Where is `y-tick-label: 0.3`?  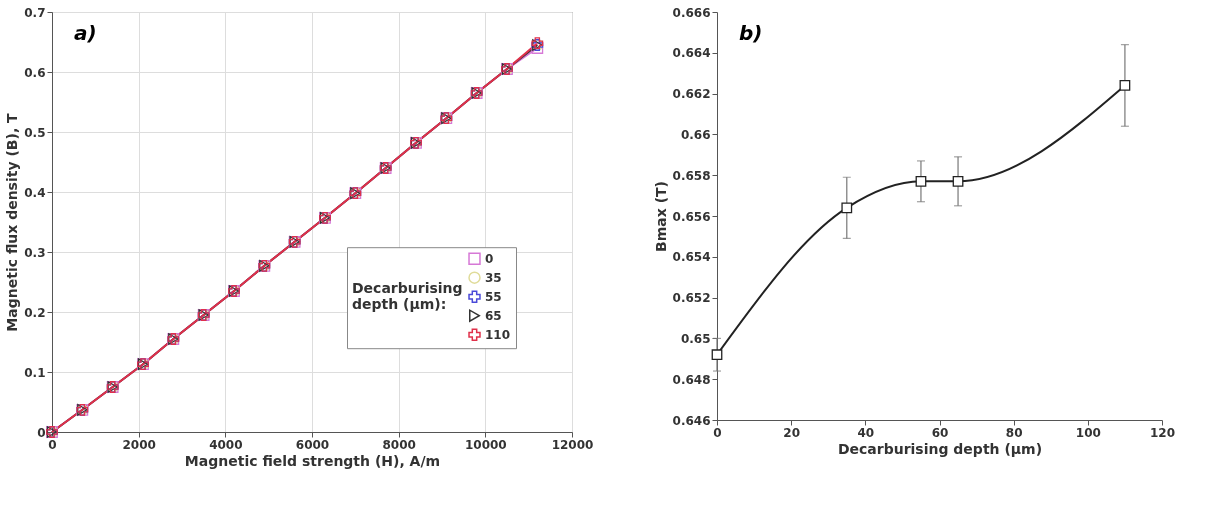
y-tick-label: 0.3 is located at coordinates (35, 252).